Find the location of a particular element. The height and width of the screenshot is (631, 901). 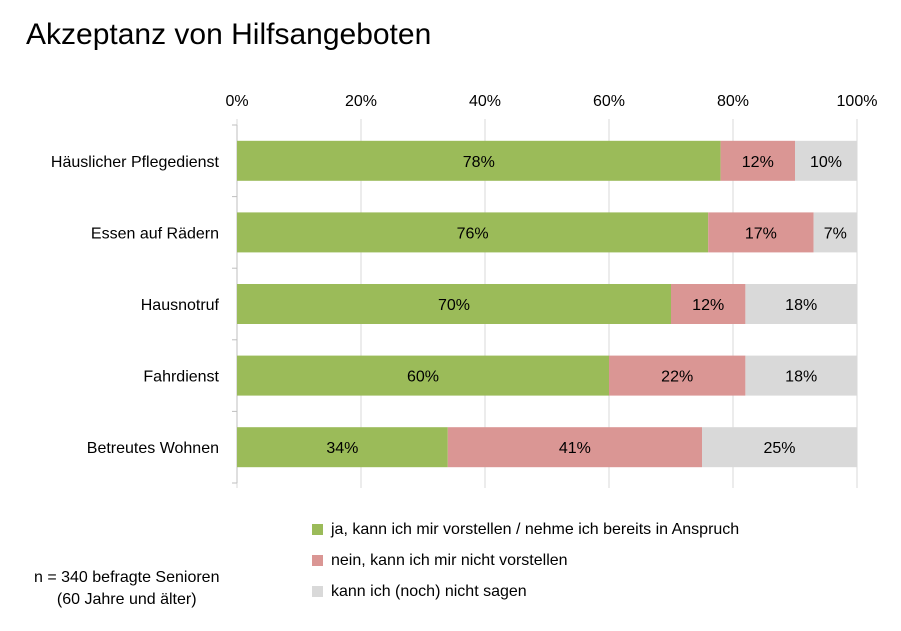

data-label: 17% is located at coordinates (761, 233).